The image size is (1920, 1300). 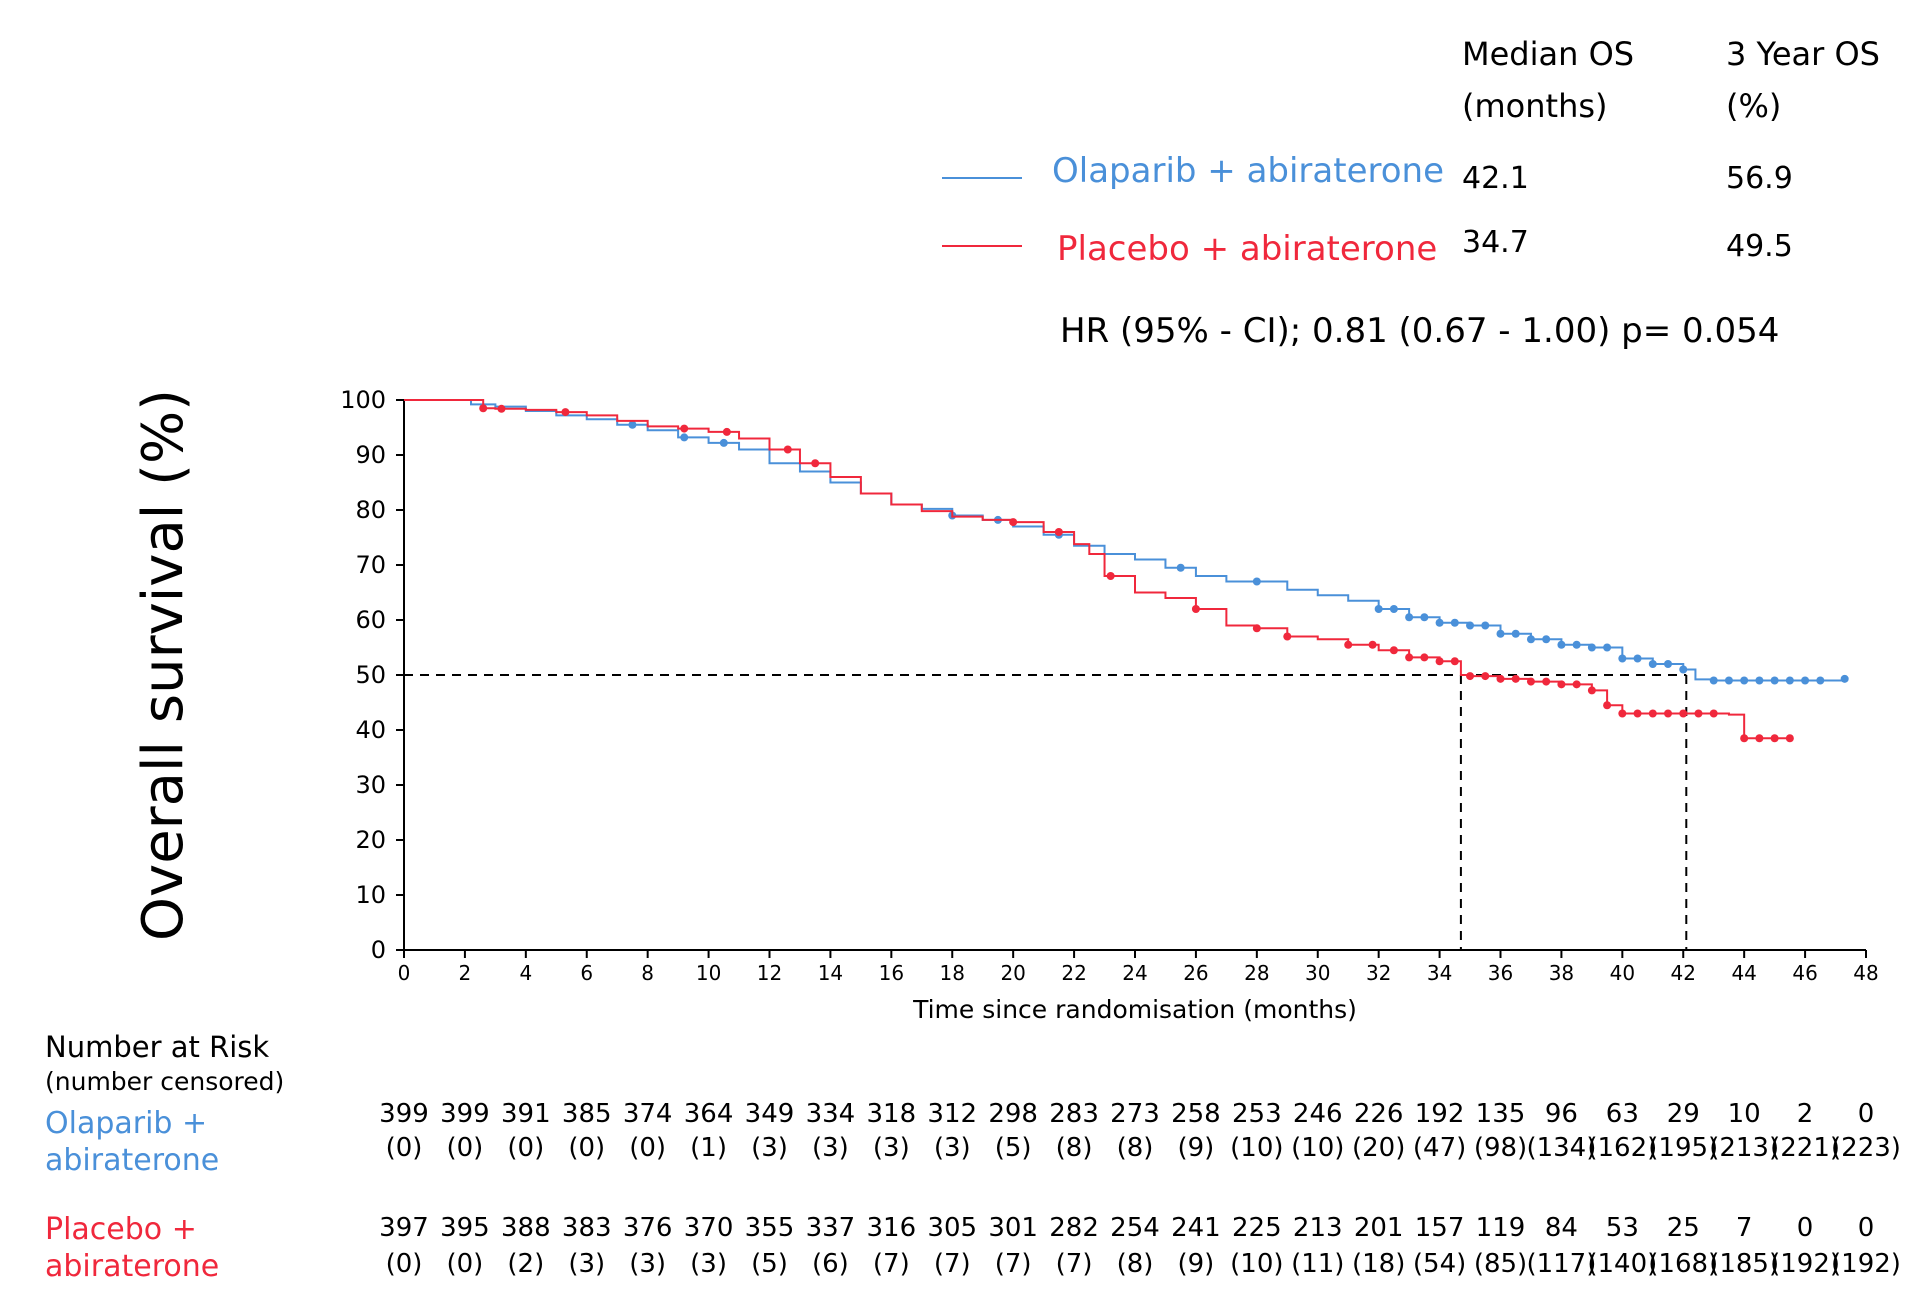 I want to click on x-tick-label: 0, so click(x=404, y=973).